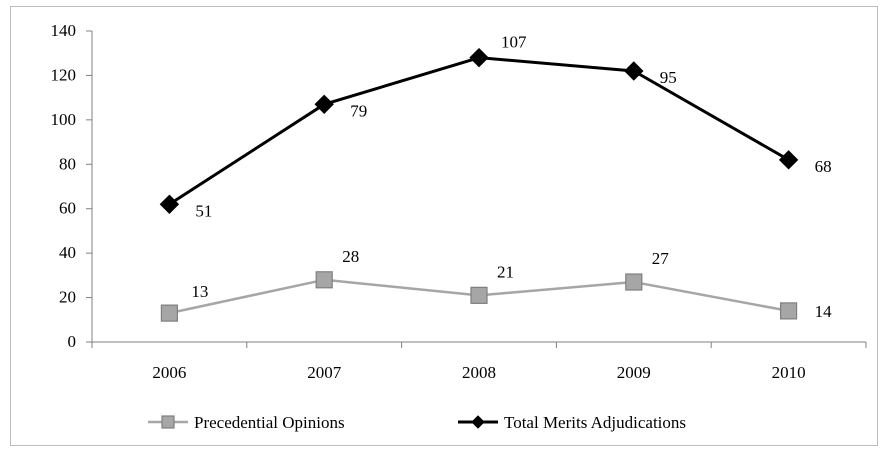  I want to click on legend-label: Precedential Opinions, so click(269, 422).